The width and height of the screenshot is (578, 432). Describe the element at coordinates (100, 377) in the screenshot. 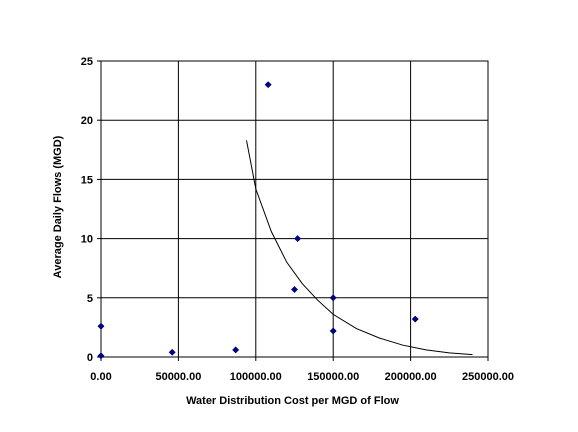

I see `x-tick-label: 0.00` at that location.